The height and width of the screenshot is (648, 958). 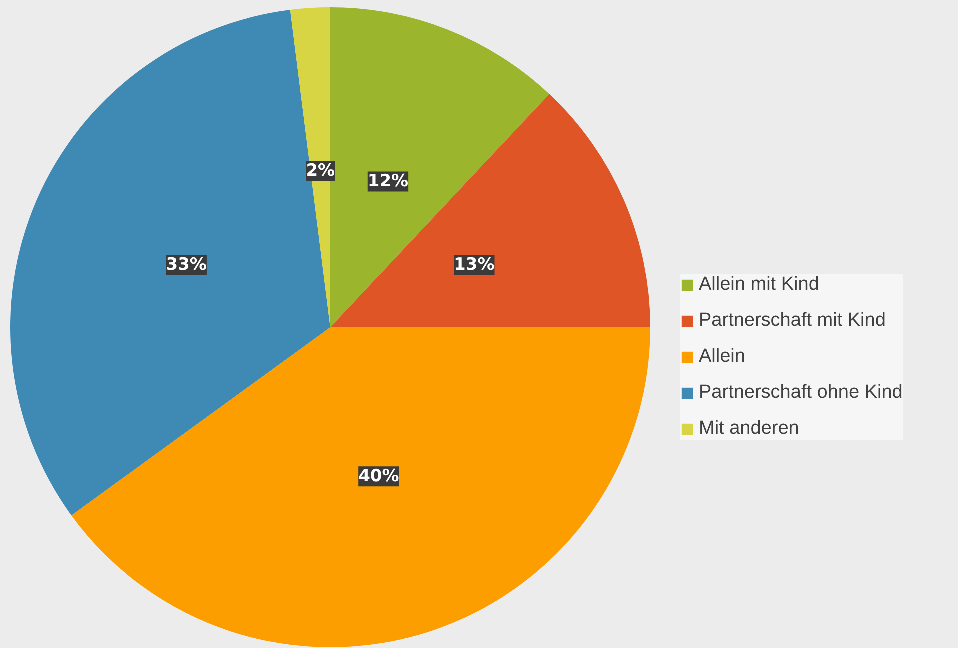 I want to click on data-label: 33%, so click(x=186, y=265).